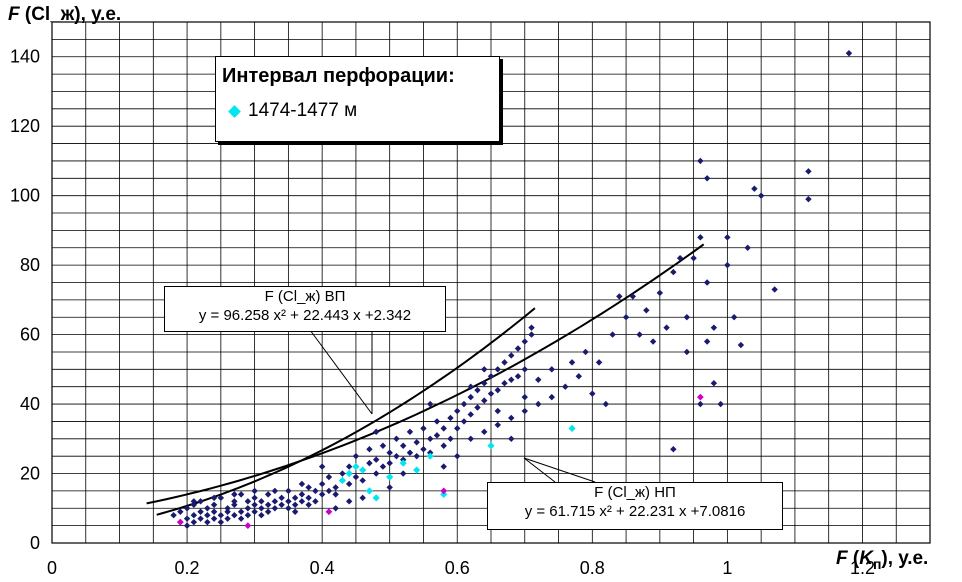  I want to click on legend-diamond-icon, so click(234, 111).